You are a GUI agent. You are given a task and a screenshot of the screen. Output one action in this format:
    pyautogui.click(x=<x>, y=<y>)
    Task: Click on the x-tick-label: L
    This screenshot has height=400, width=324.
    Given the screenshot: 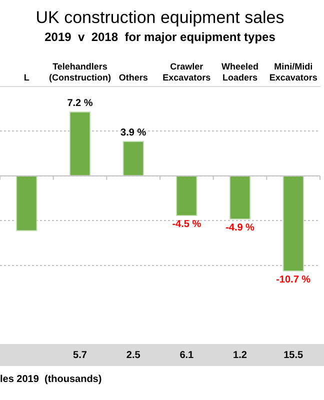 What is the action you would take?
    pyautogui.click(x=27, y=77)
    